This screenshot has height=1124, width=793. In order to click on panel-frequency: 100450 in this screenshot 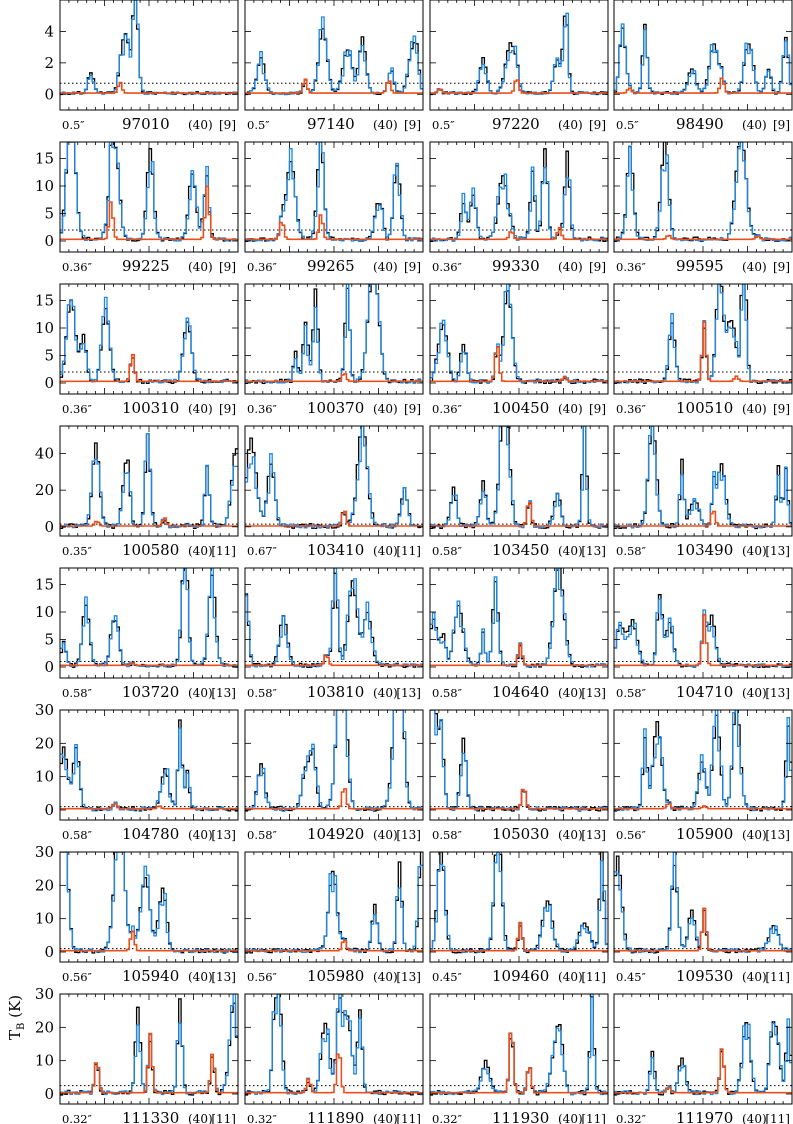, I will do `click(520, 408)`.